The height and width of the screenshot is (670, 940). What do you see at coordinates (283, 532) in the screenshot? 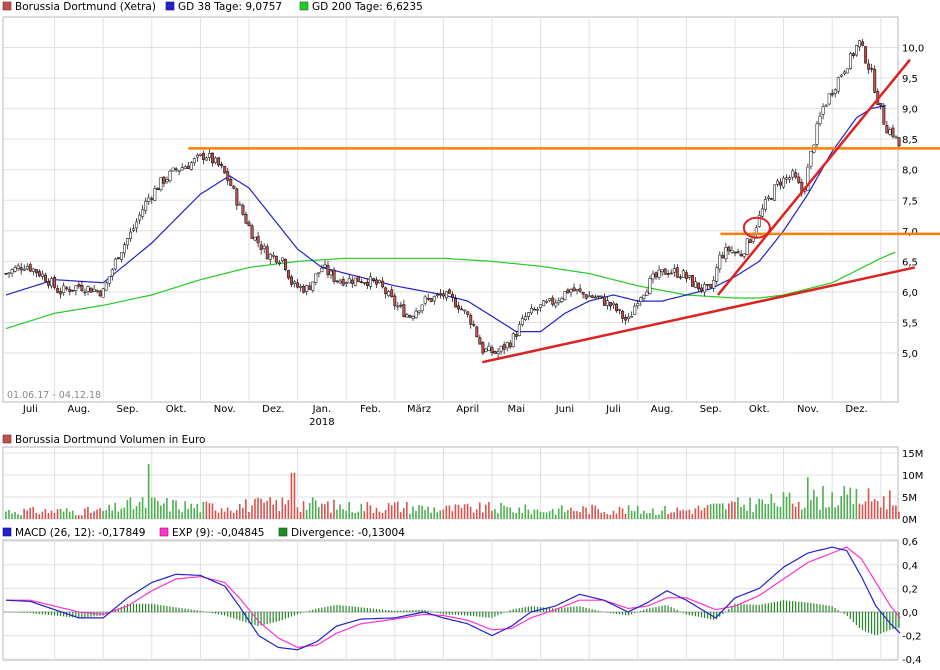
I see `legend-swatch-divergence` at bounding box center [283, 532].